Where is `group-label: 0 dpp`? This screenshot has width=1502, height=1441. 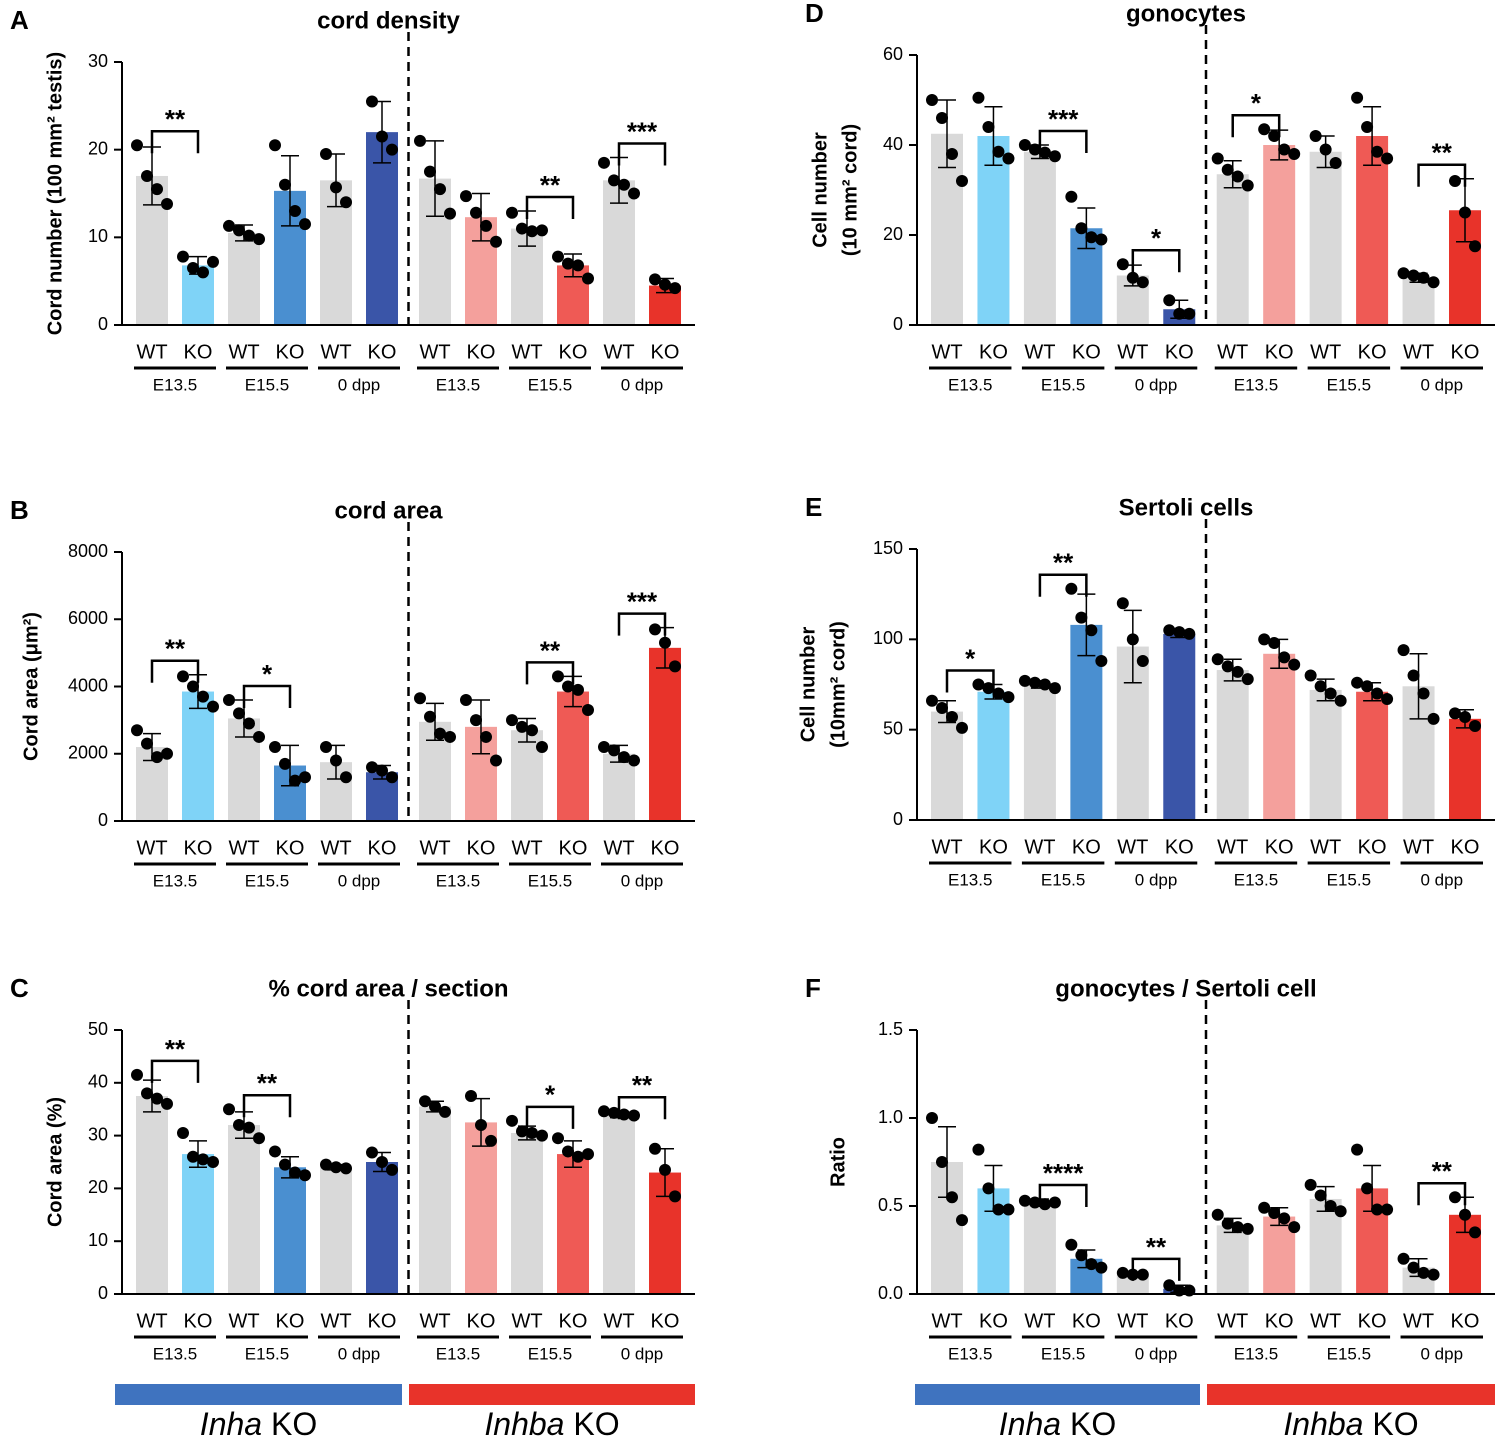
group-label: 0 dpp is located at coordinates (642, 384).